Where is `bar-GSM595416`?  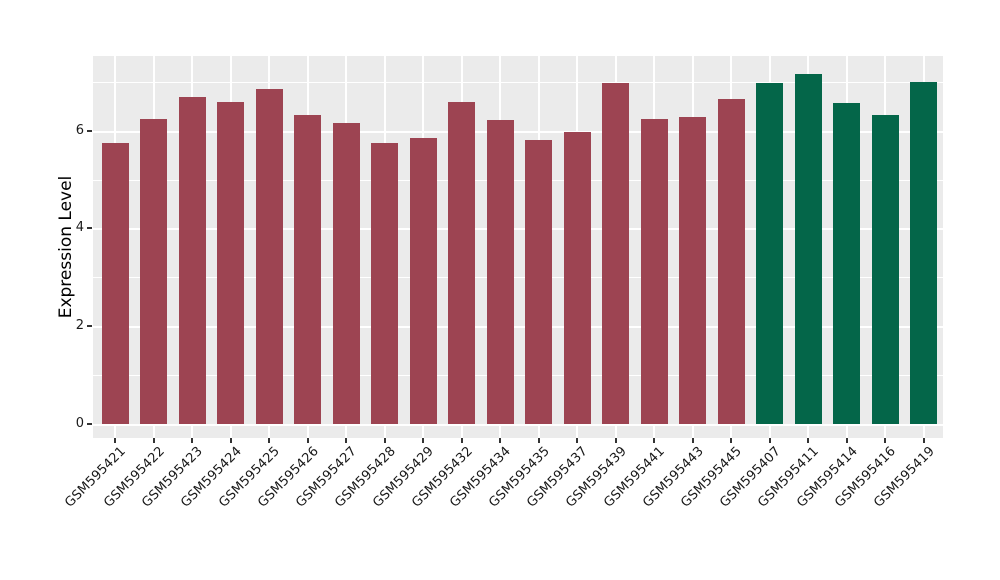
bar-GSM595416 is located at coordinates (885, 269).